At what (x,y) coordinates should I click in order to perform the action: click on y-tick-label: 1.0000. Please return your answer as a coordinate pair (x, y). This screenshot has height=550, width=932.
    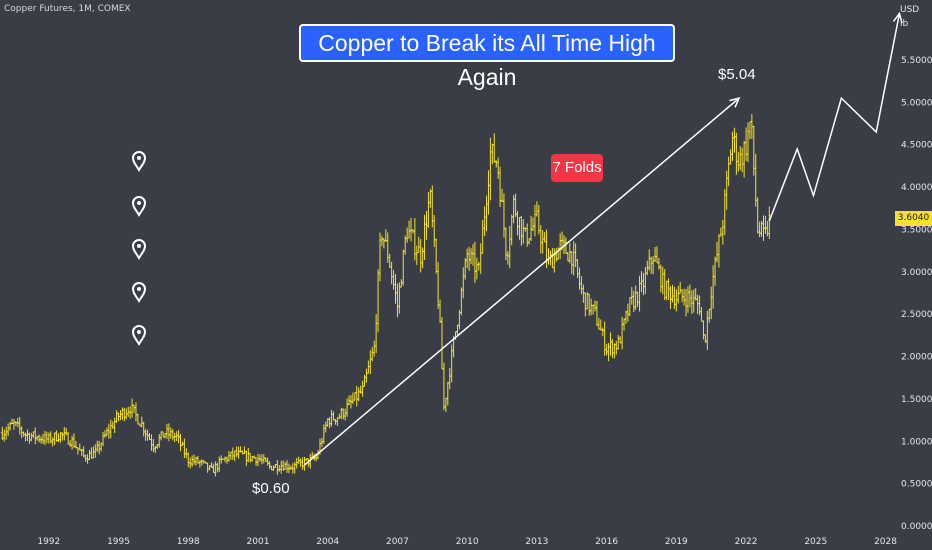
    Looking at the image, I should click on (916, 442).